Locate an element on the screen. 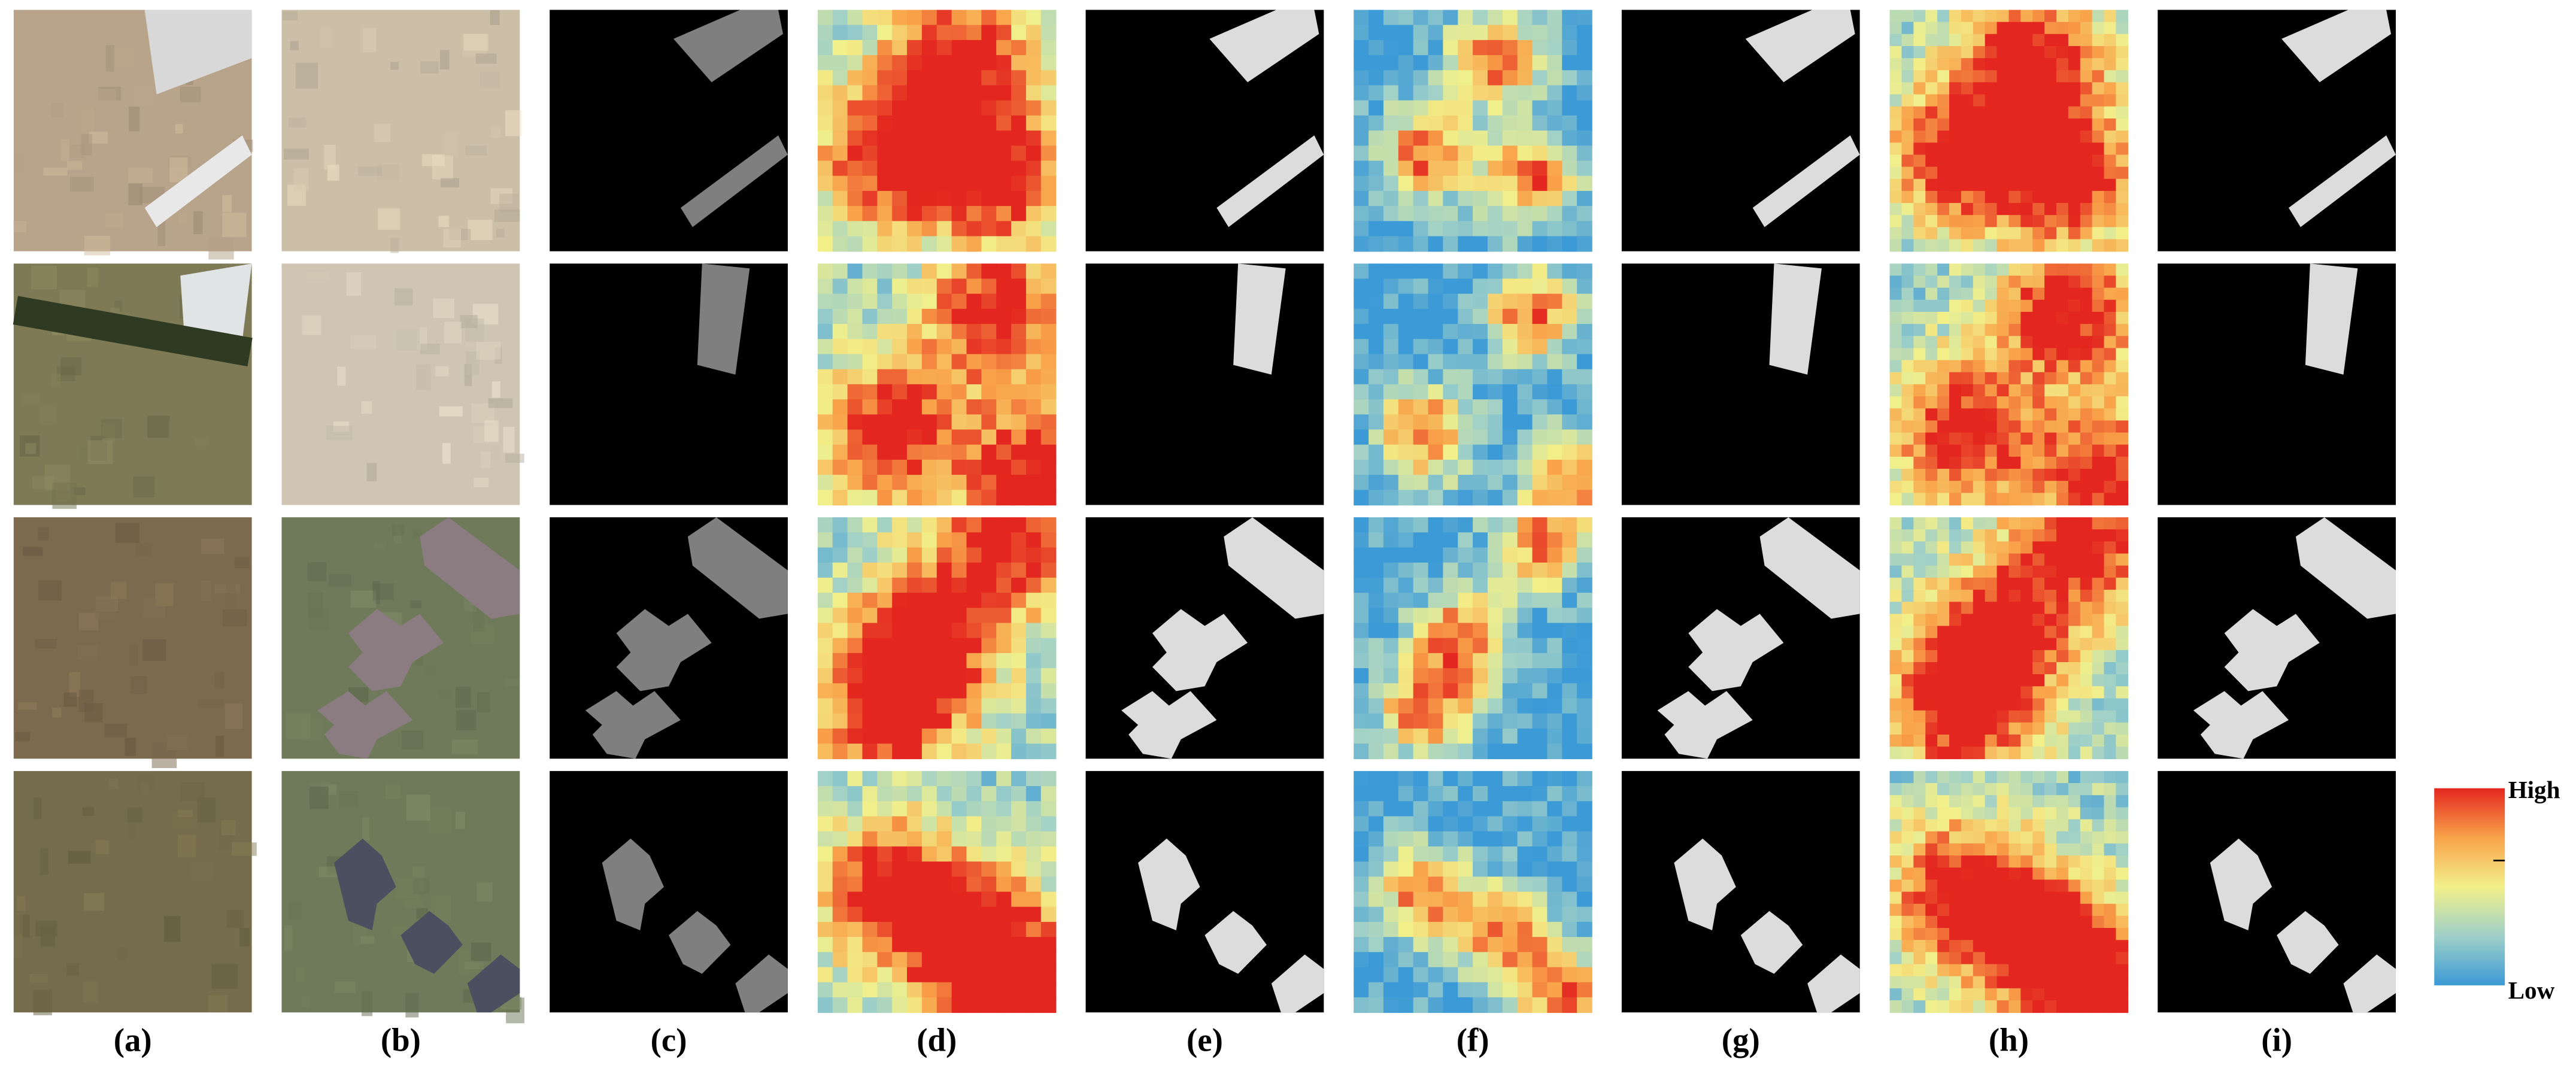 This screenshot has height=1074, width=2576. aerial-image is located at coordinates (132, 638).